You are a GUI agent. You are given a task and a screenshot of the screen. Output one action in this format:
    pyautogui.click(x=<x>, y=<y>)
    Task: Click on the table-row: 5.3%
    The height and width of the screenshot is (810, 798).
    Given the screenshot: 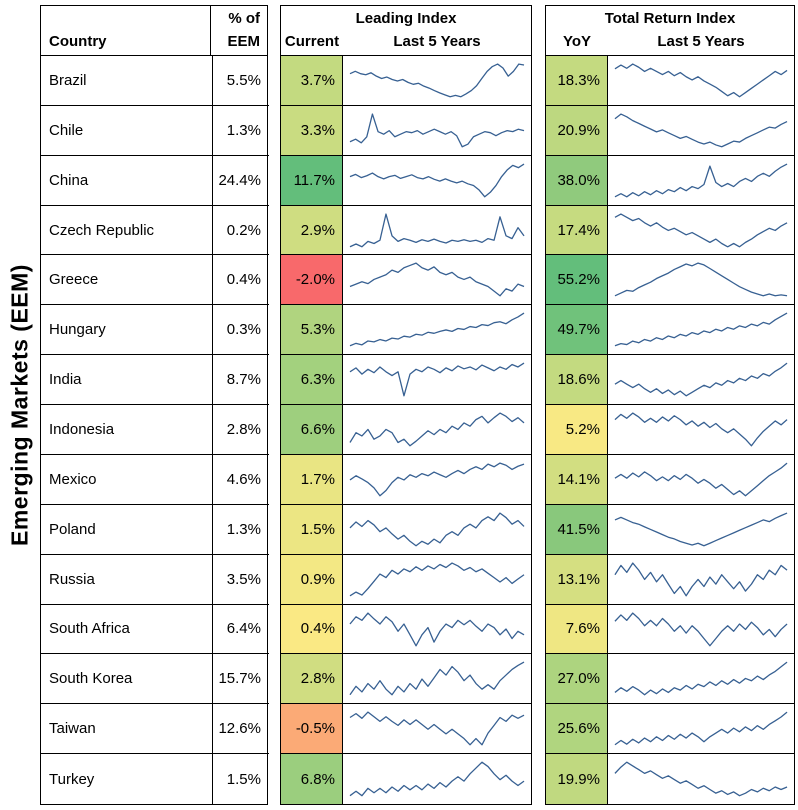 What is the action you would take?
    pyautogui.click(x=406, y=330)
    